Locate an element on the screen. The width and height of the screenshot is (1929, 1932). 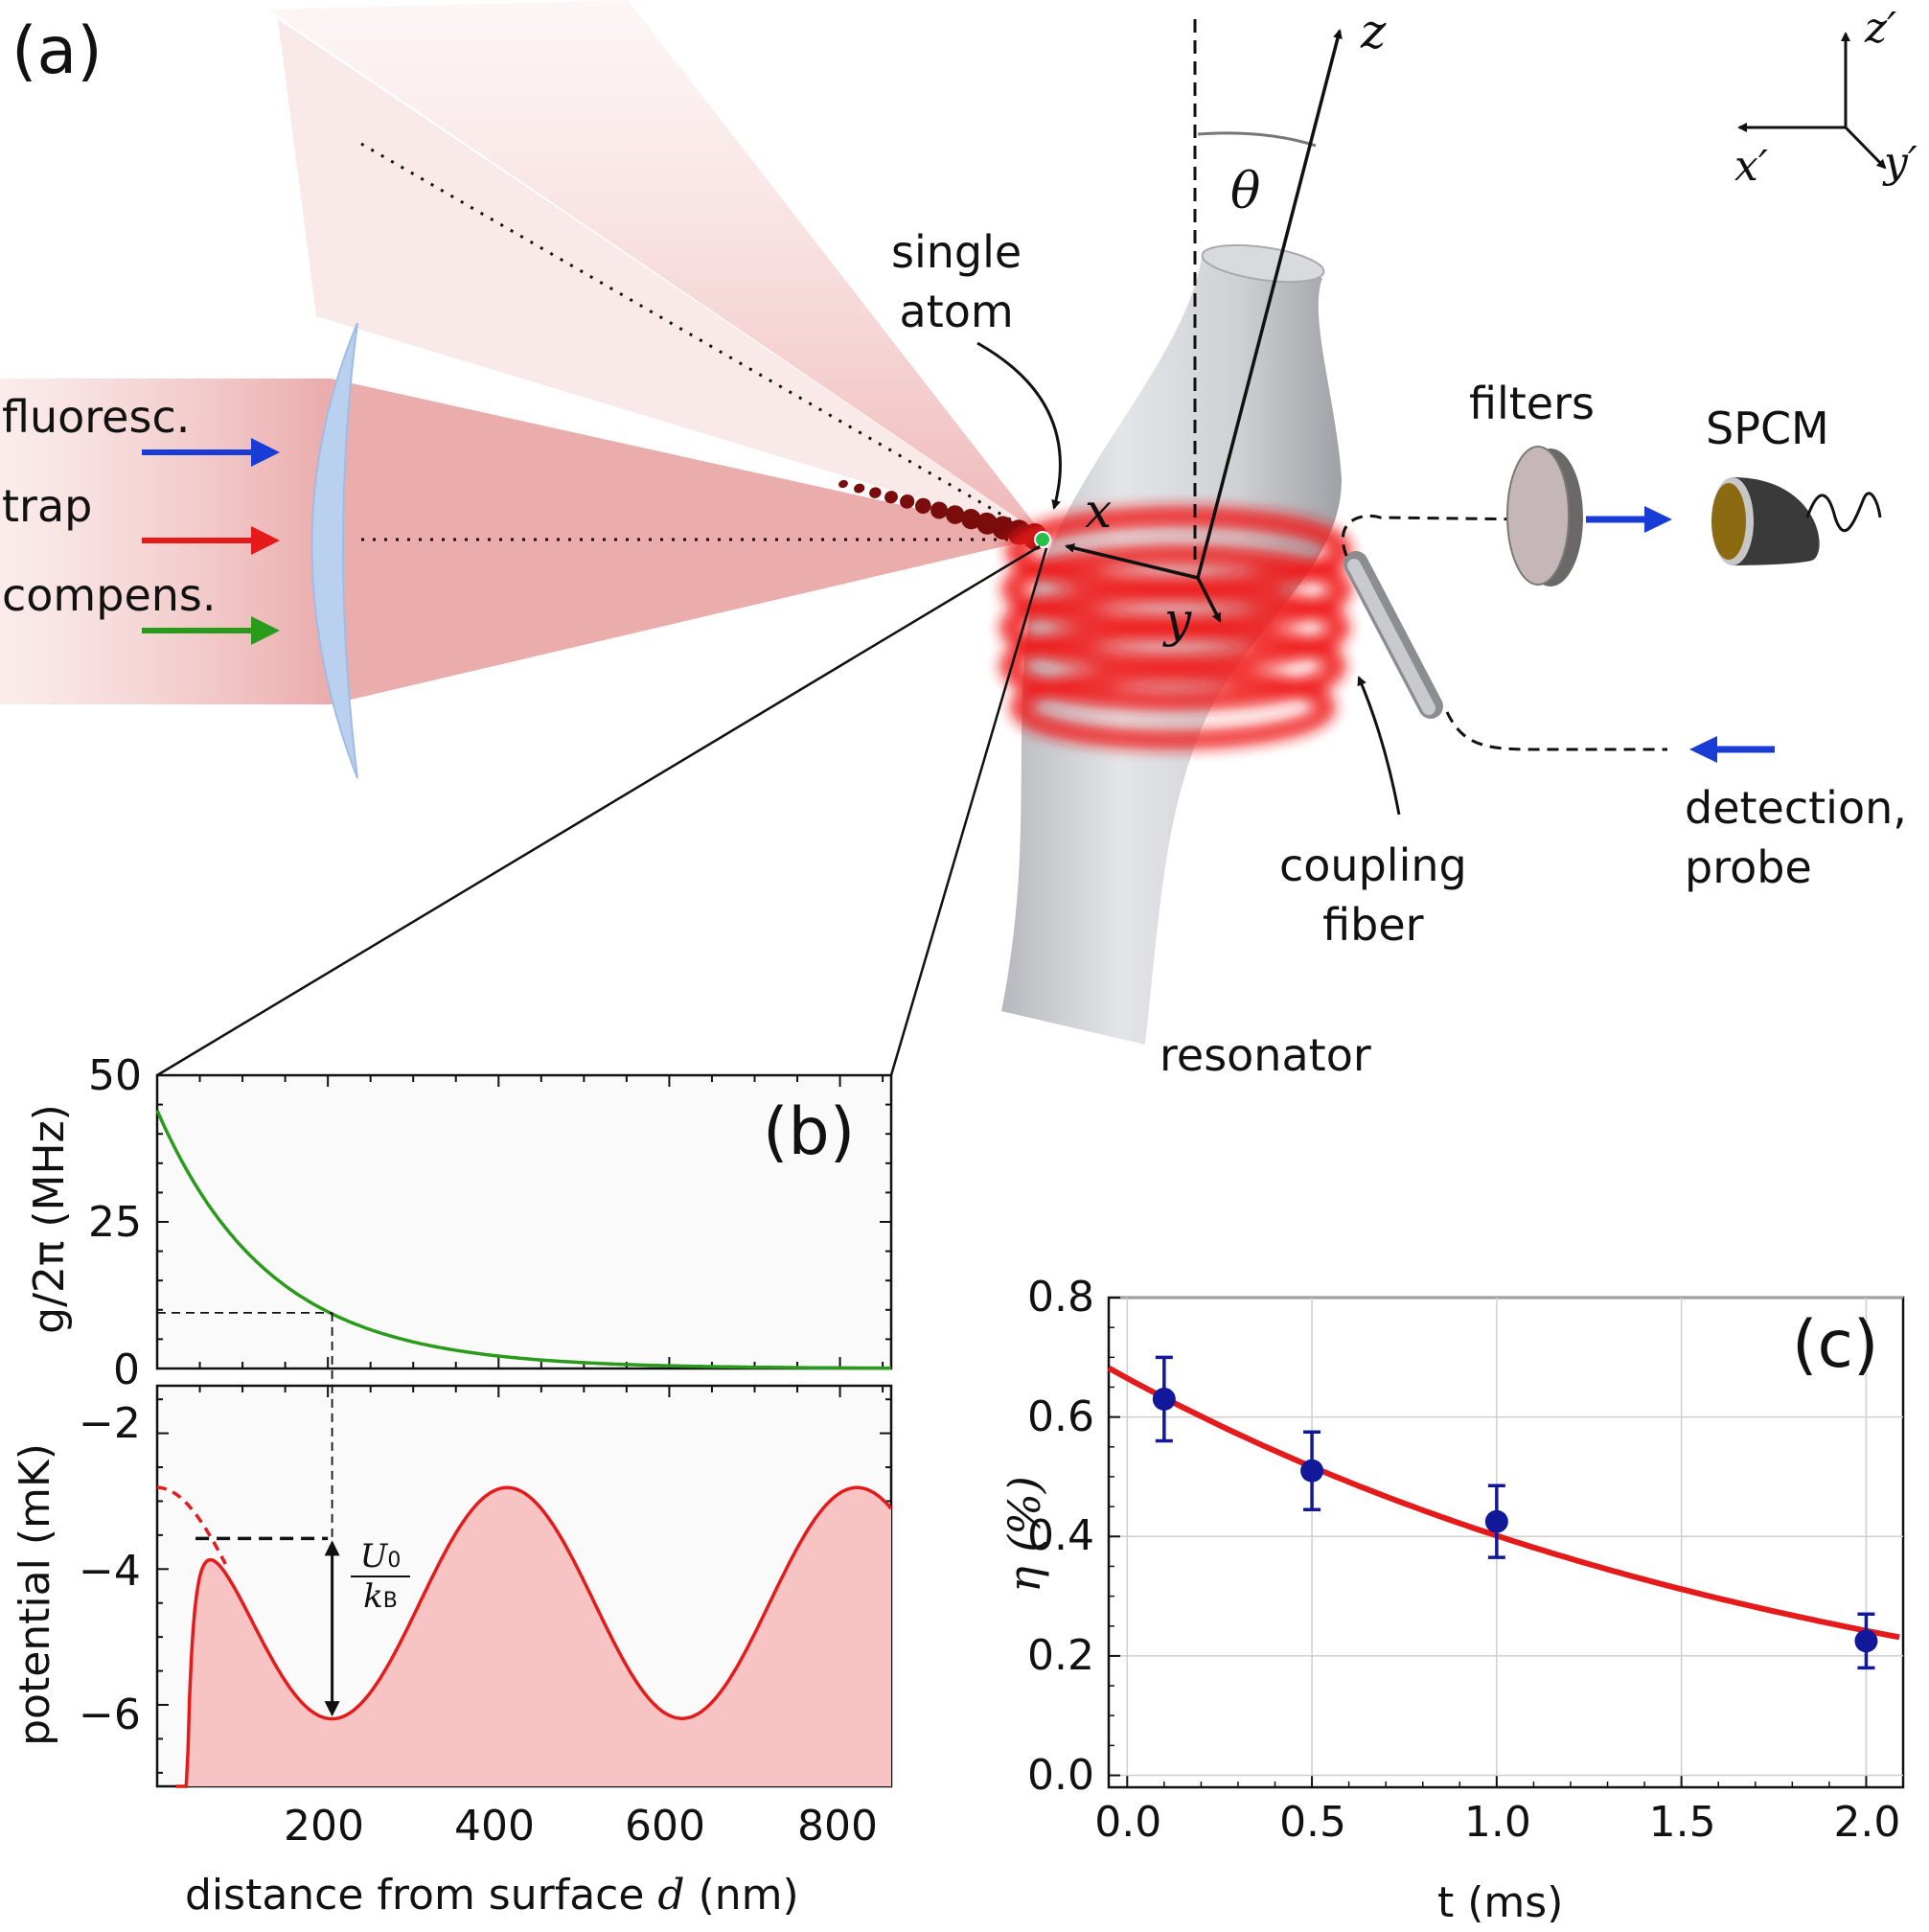
resonator-body is located at coordinates (1171, 648).